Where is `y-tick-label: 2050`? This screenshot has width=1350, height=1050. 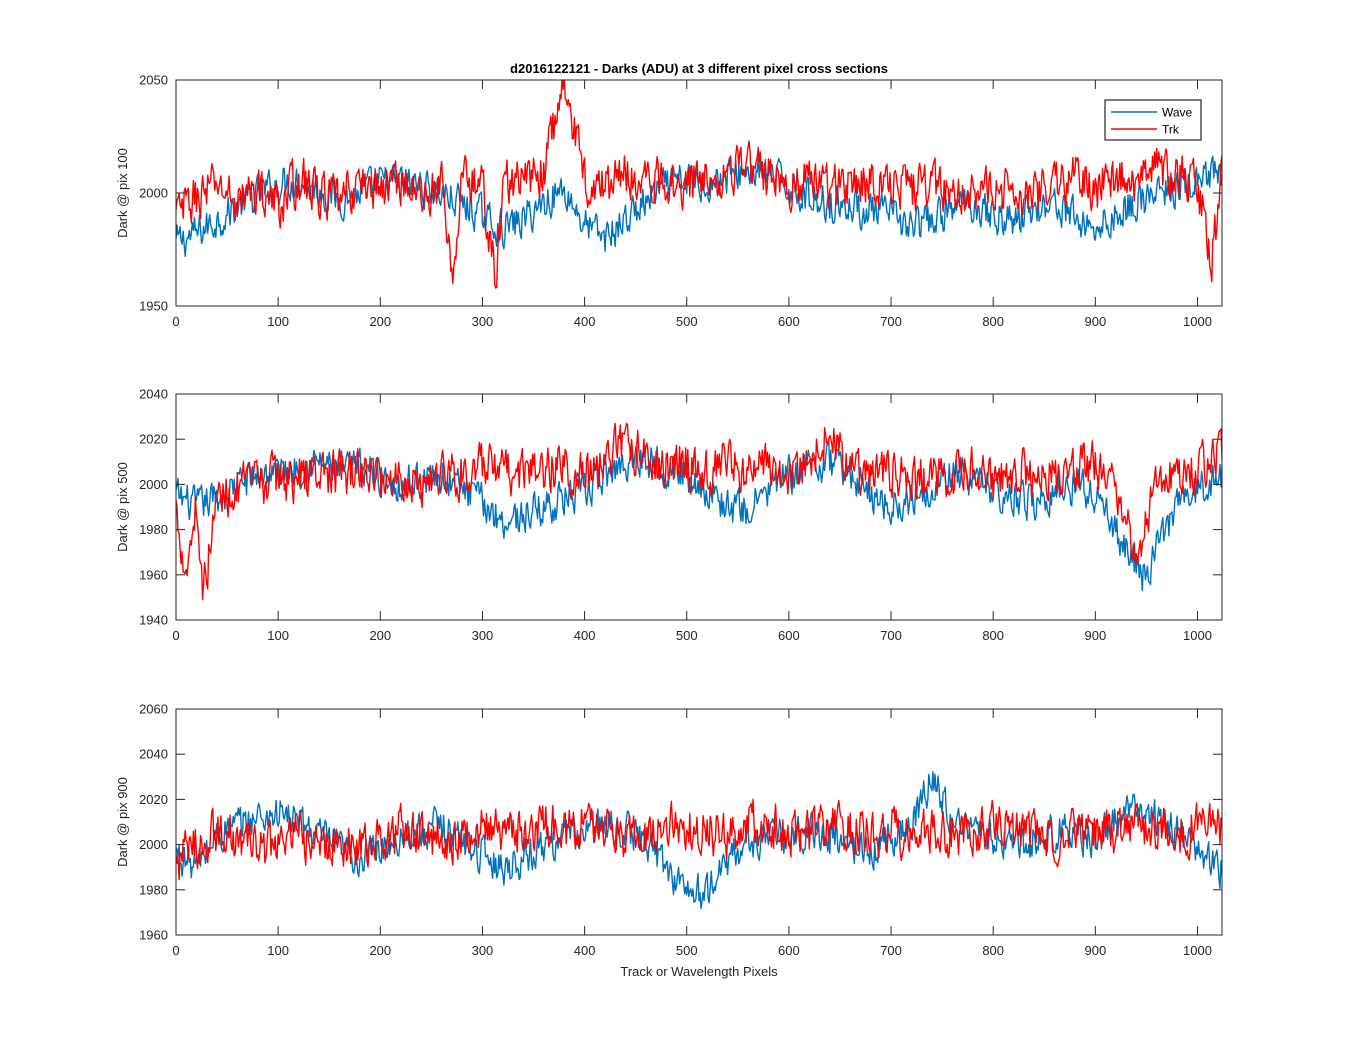 y-tick-label: 2050 is located at coordinates (153, 80).